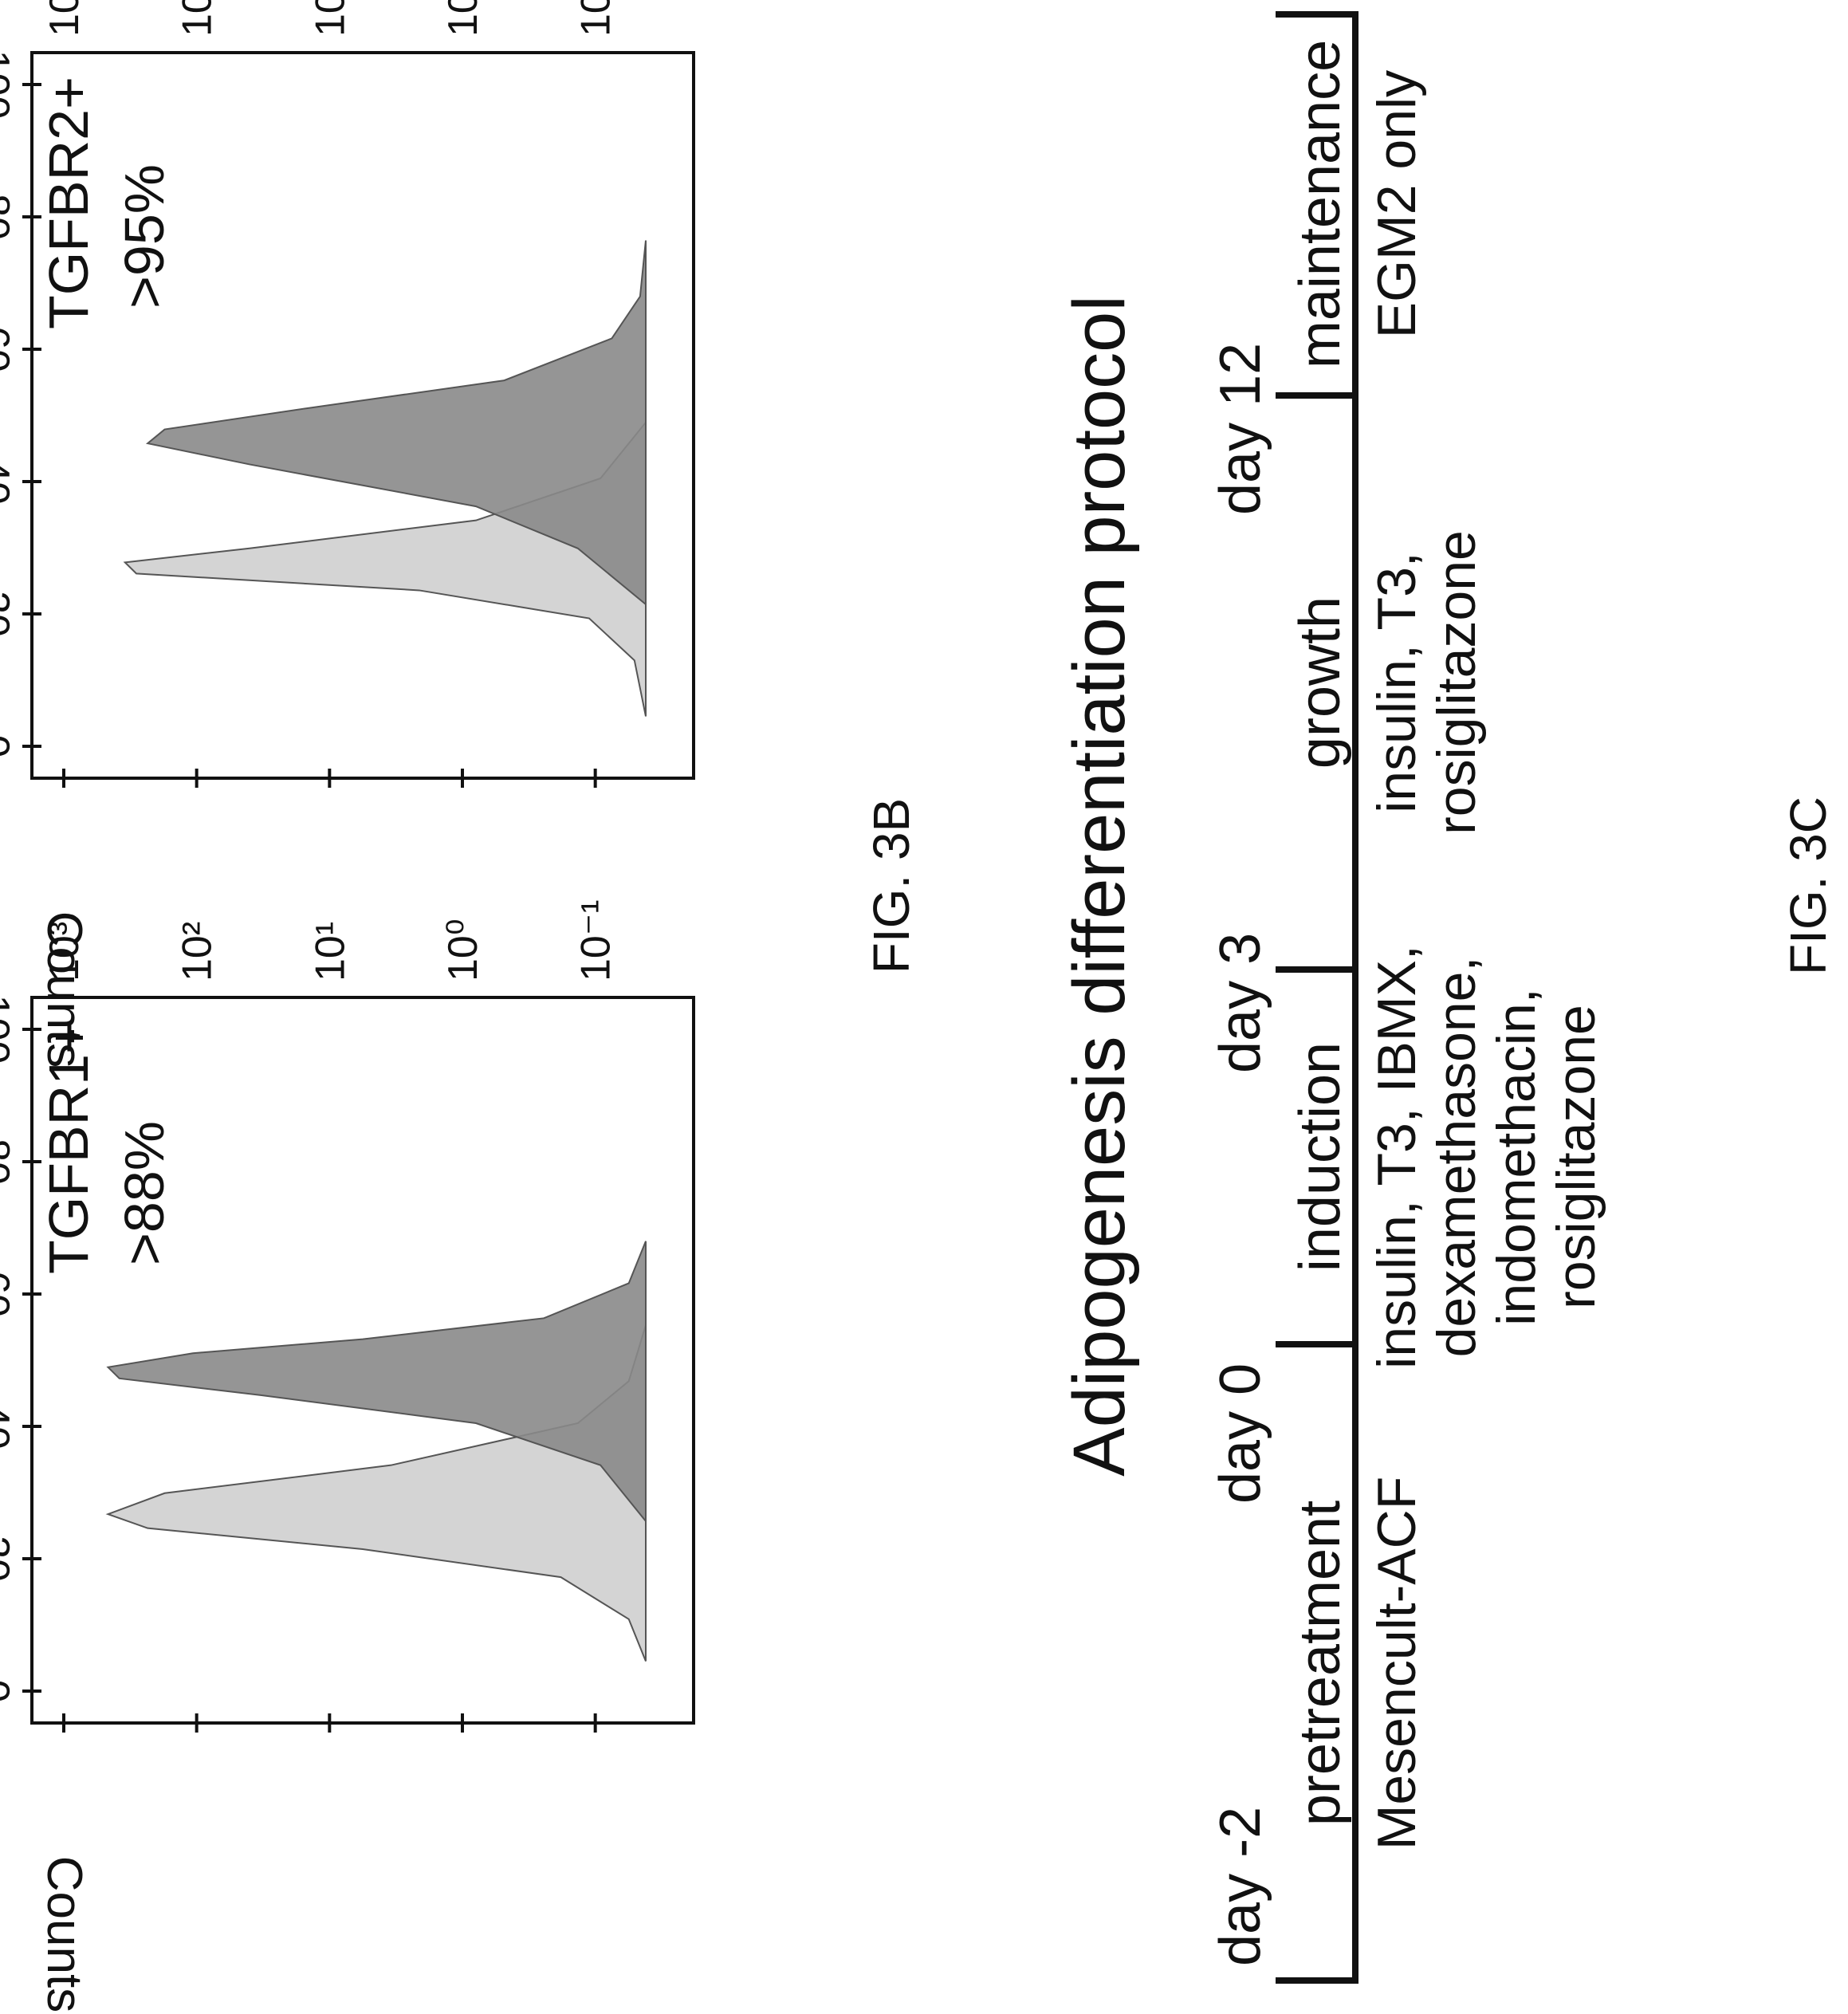  I want to click on stage-name: maintenance, so click(1320, 204).